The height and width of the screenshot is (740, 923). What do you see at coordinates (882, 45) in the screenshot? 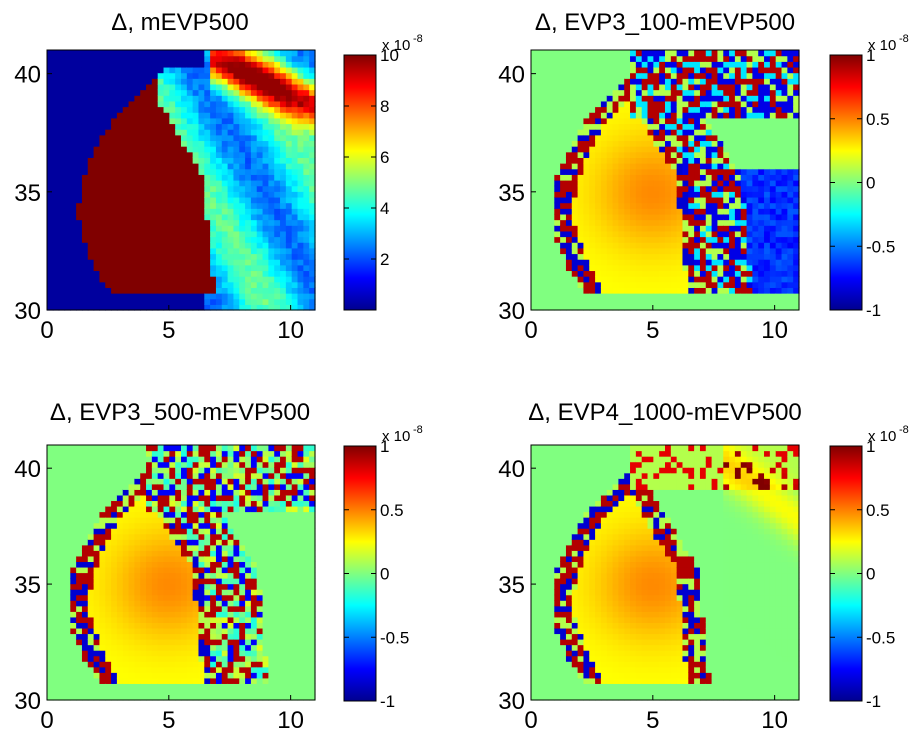
I see `colorbar-multiplier: x 10` at bounding box center [882, 45].